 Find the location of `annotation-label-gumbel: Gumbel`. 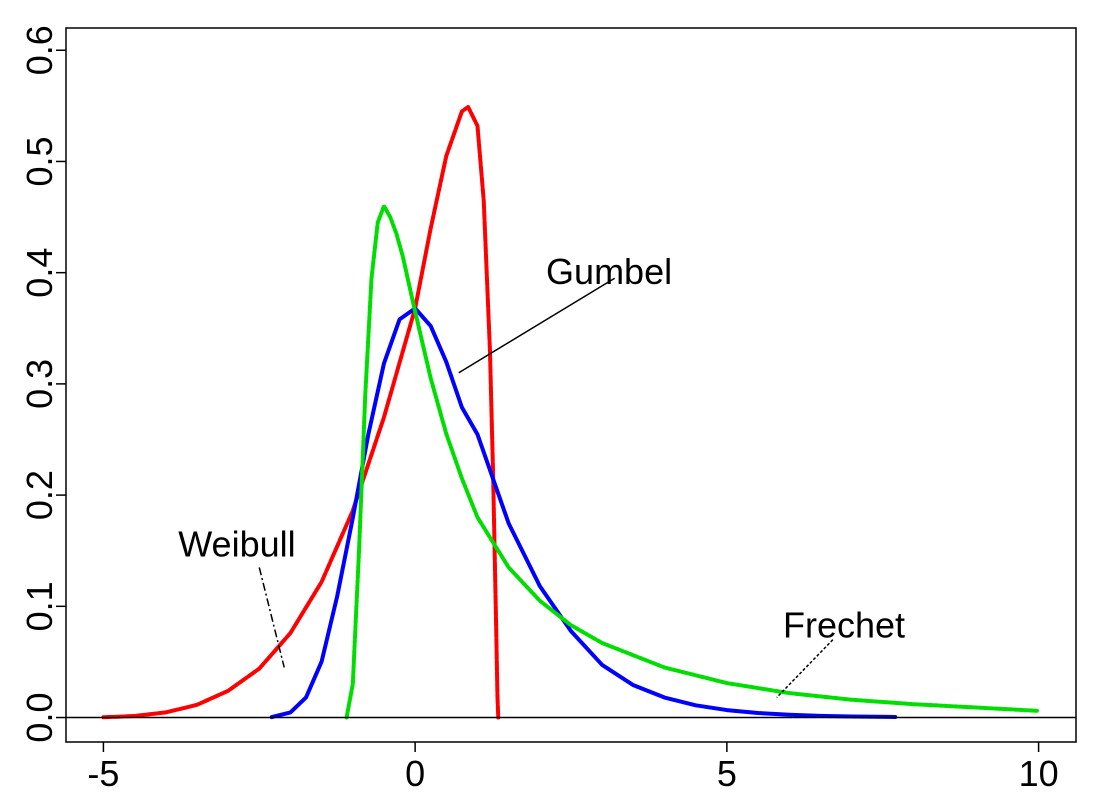

annotation-label-gumbel: Gumbel is located at coordinates (609, 271).